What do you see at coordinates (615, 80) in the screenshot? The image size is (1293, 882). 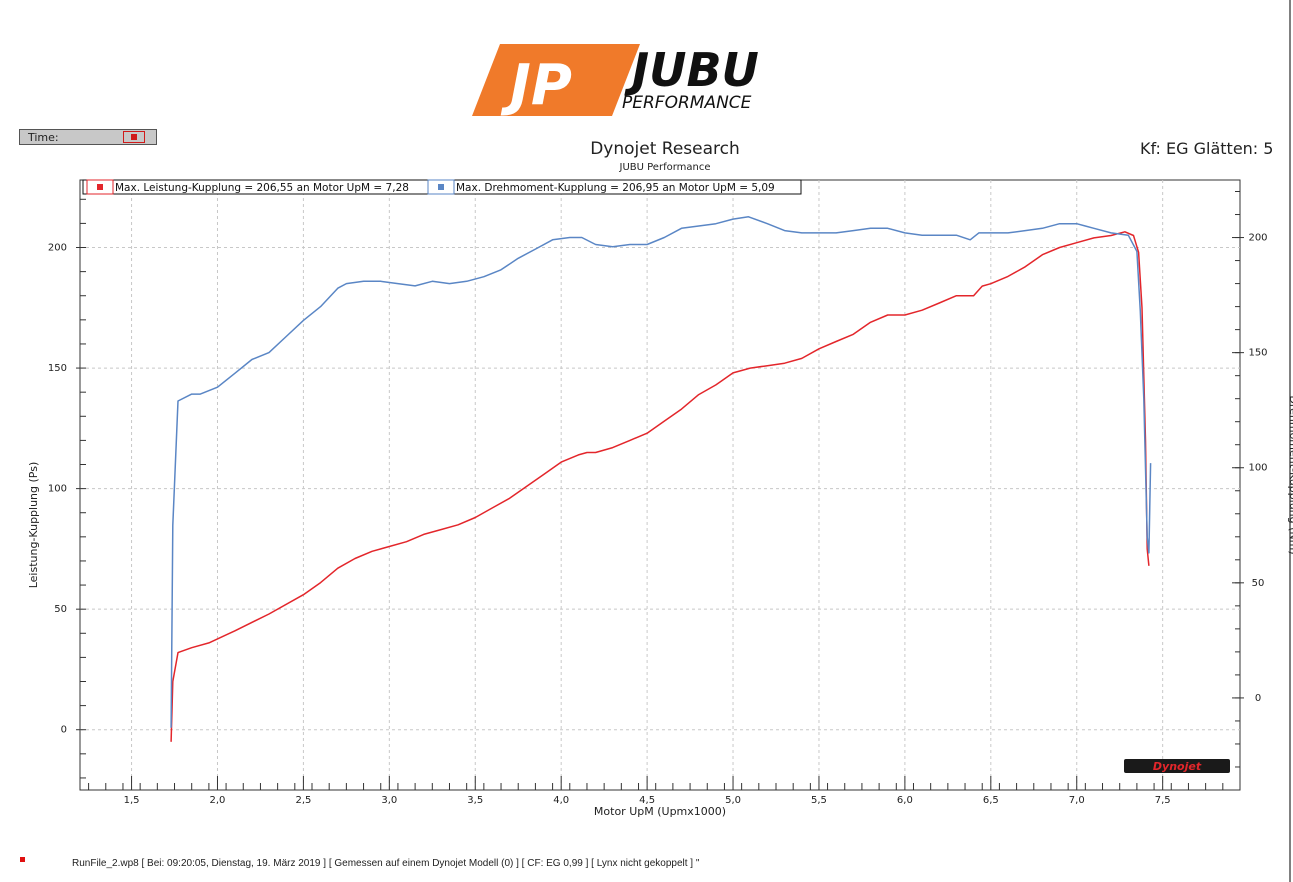 I see `jubu-performance-logo: JP JUBU PERFORMANCE` at bounding box center [615, 80].